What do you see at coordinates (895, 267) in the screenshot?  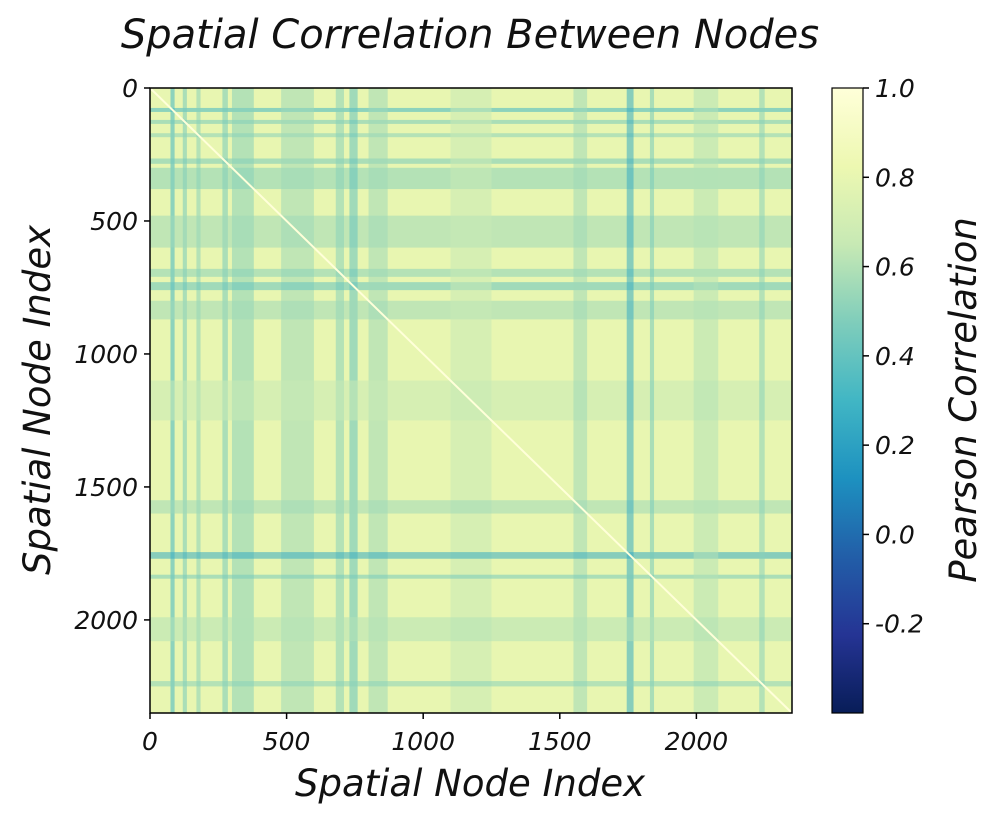 I see `colorbar-tick-label: 0.6` at bounding box center [895, 267].